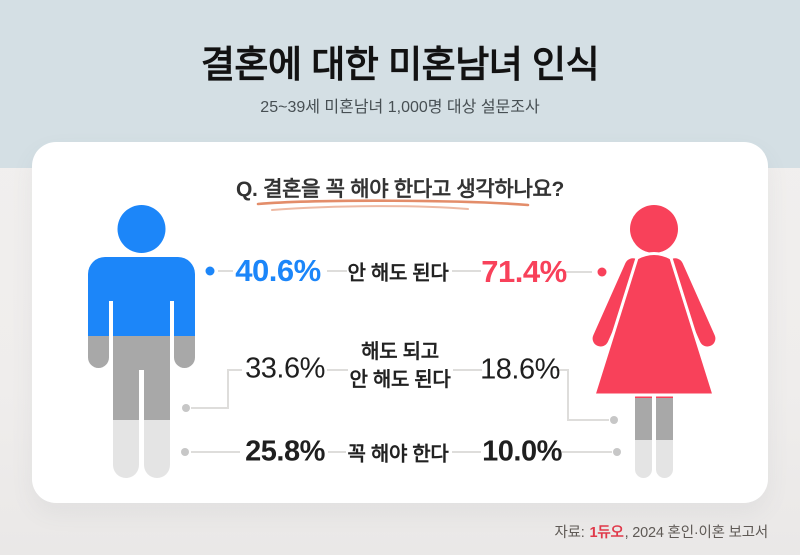 The height and width of the screenshot is (555, 800). What do you see at coordinates (696, 533) in the screenshot?
I see `source-rest: , 2024 혼인·이혼 보고서` at bounding box center [696, 533].